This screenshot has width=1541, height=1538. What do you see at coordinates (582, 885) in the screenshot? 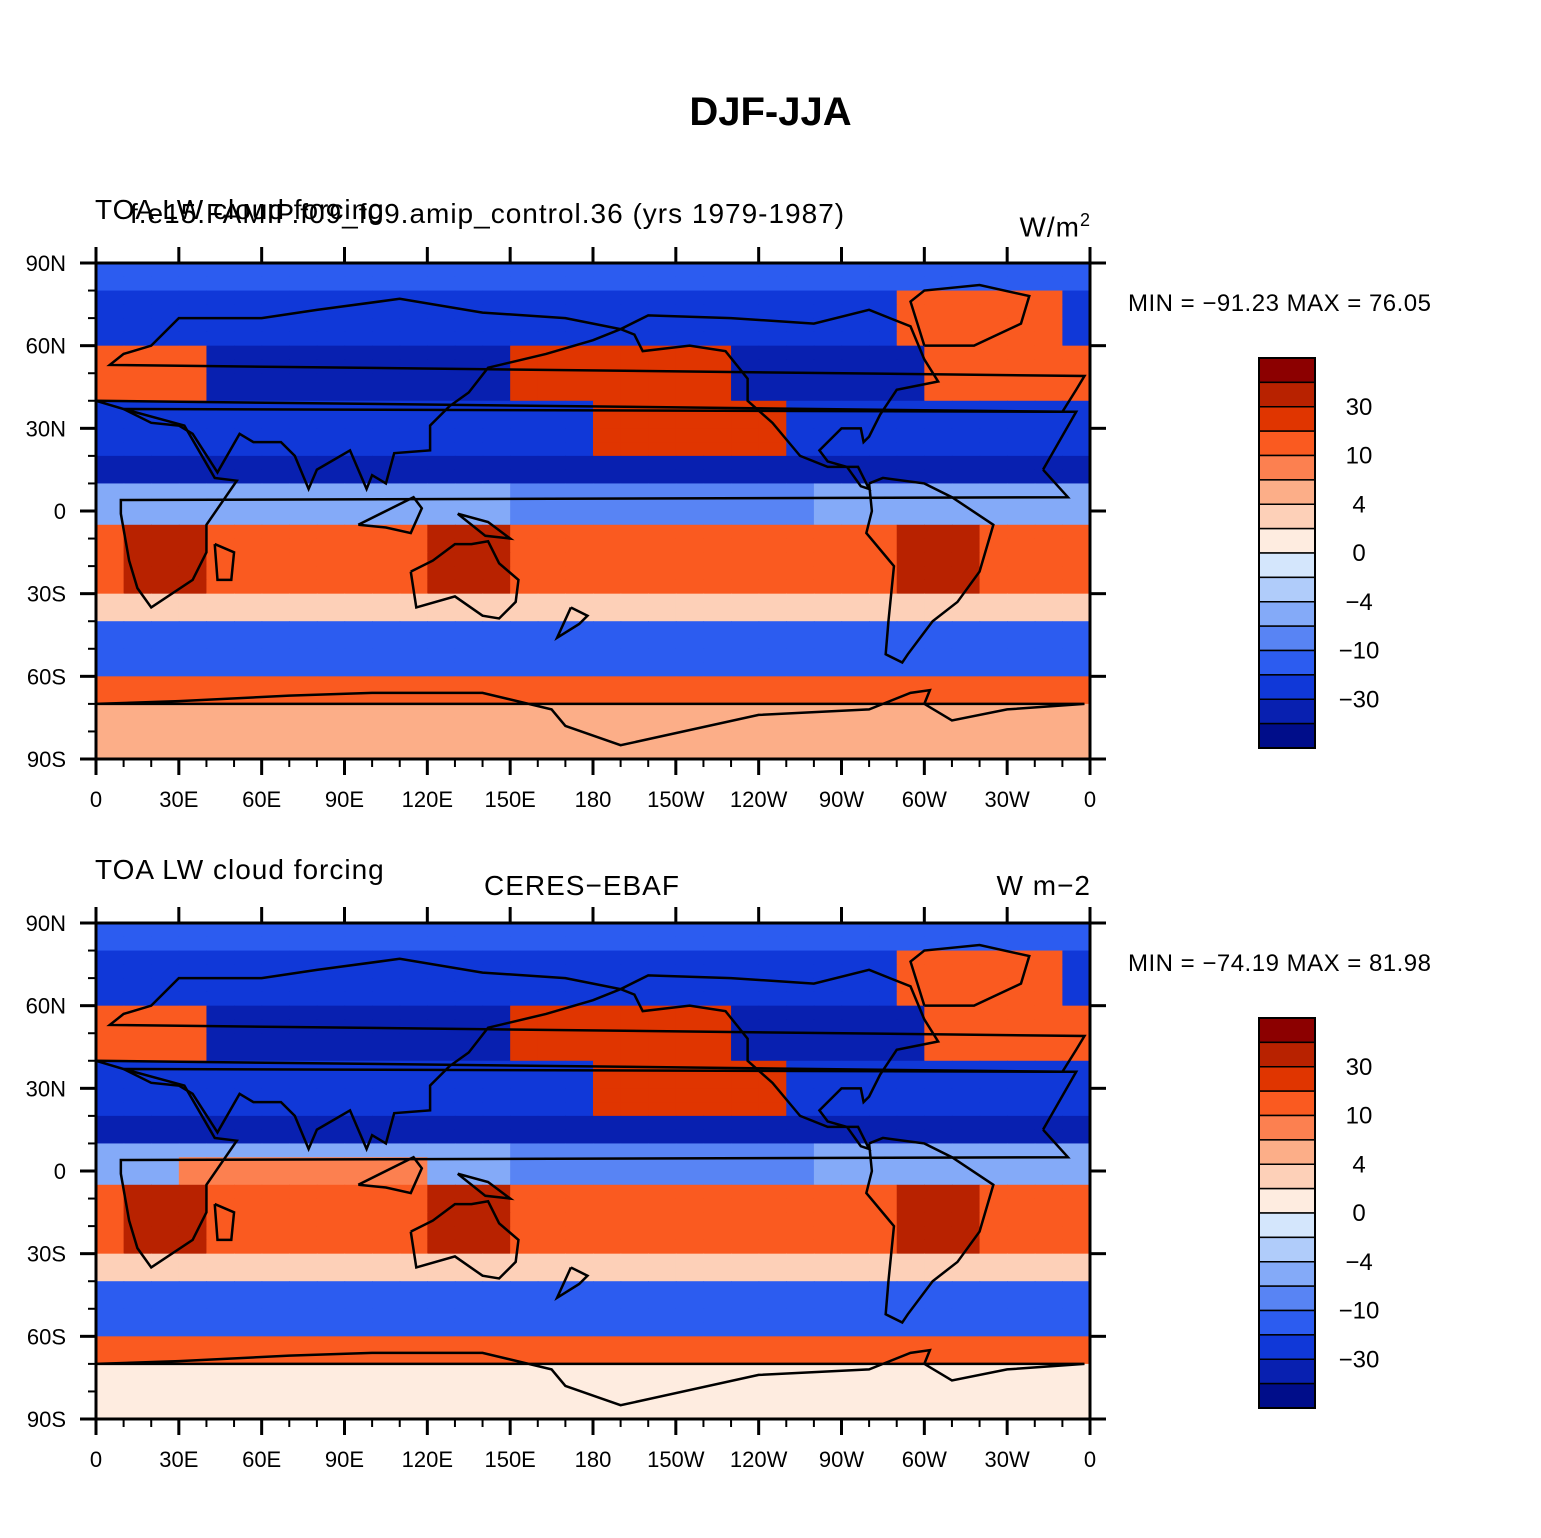
I see `panel-center-label: CERES−EBAF` at bounding box center [582, 885].